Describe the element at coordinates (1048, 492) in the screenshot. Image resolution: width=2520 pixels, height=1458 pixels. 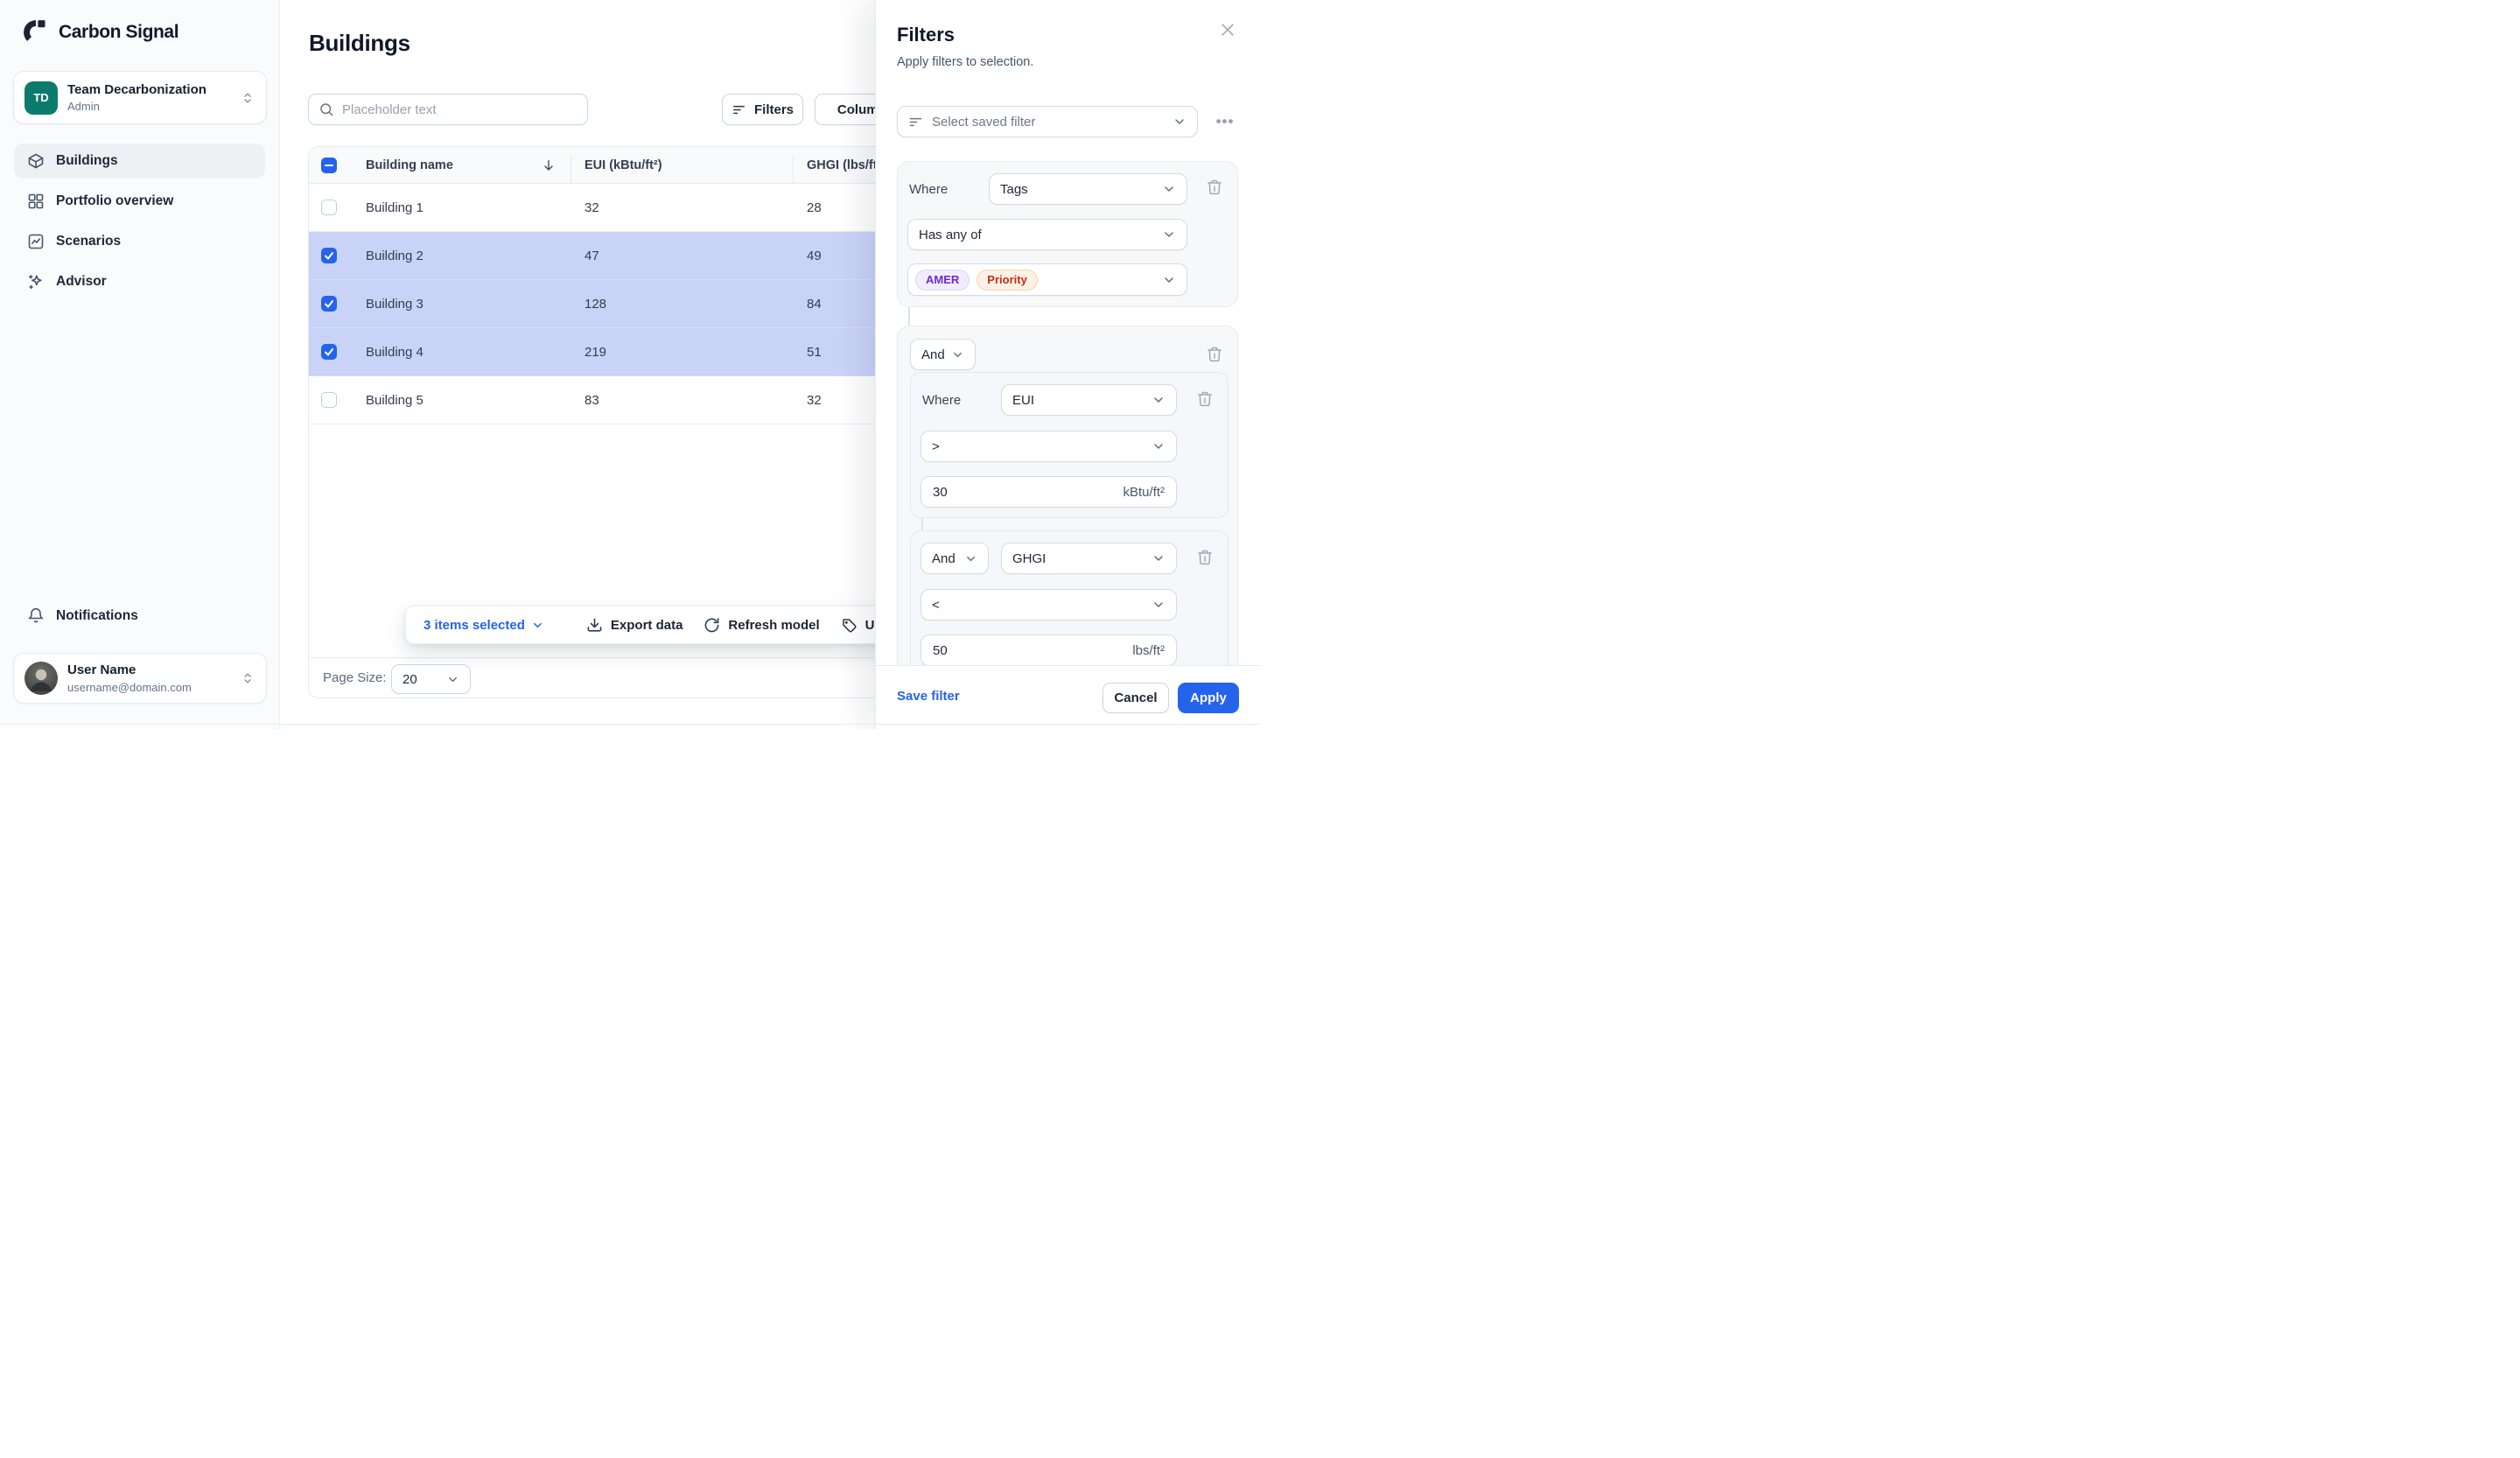
I see `value-input-eui: 30 kBtu/ft²` at that location.